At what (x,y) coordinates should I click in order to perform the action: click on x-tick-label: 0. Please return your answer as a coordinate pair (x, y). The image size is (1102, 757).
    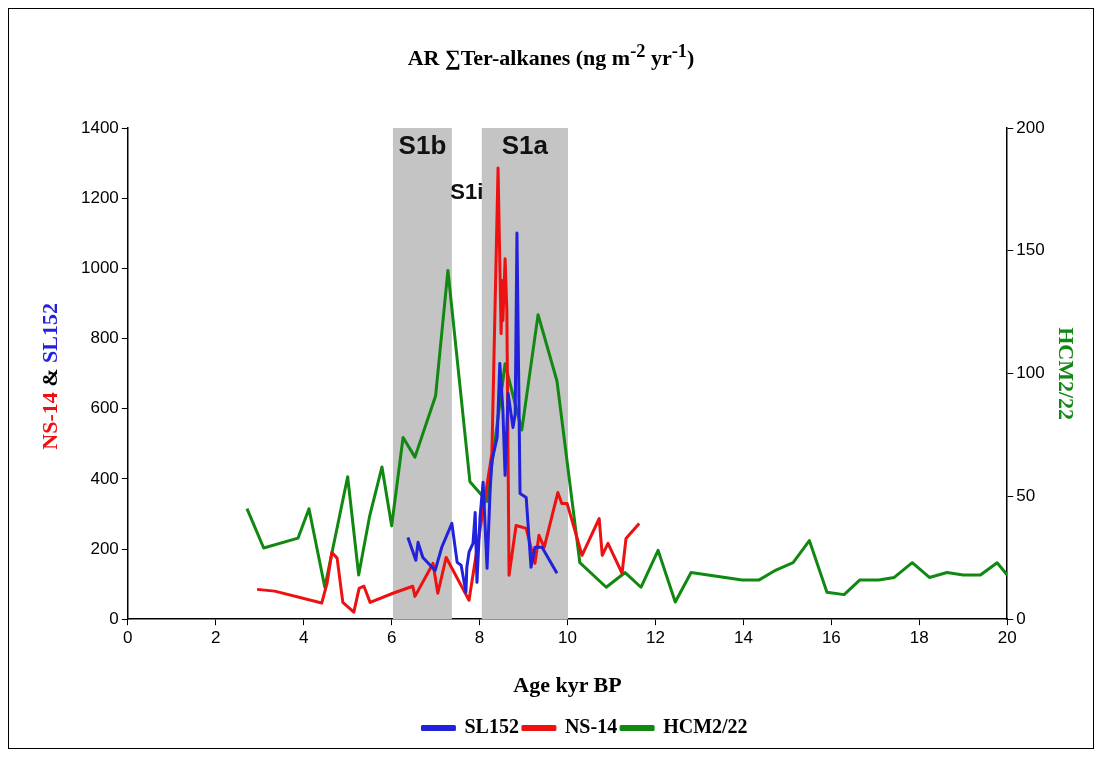
    Looking at the image, I should click on (128, 638).